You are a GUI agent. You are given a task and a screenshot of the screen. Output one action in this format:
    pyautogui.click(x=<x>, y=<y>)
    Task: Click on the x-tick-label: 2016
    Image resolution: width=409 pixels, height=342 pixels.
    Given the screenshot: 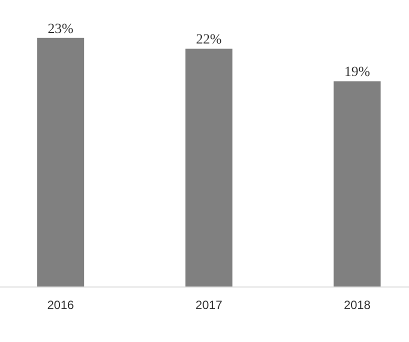 What is the action you would take?
    pyautogui.click(x=60, y=305)
    